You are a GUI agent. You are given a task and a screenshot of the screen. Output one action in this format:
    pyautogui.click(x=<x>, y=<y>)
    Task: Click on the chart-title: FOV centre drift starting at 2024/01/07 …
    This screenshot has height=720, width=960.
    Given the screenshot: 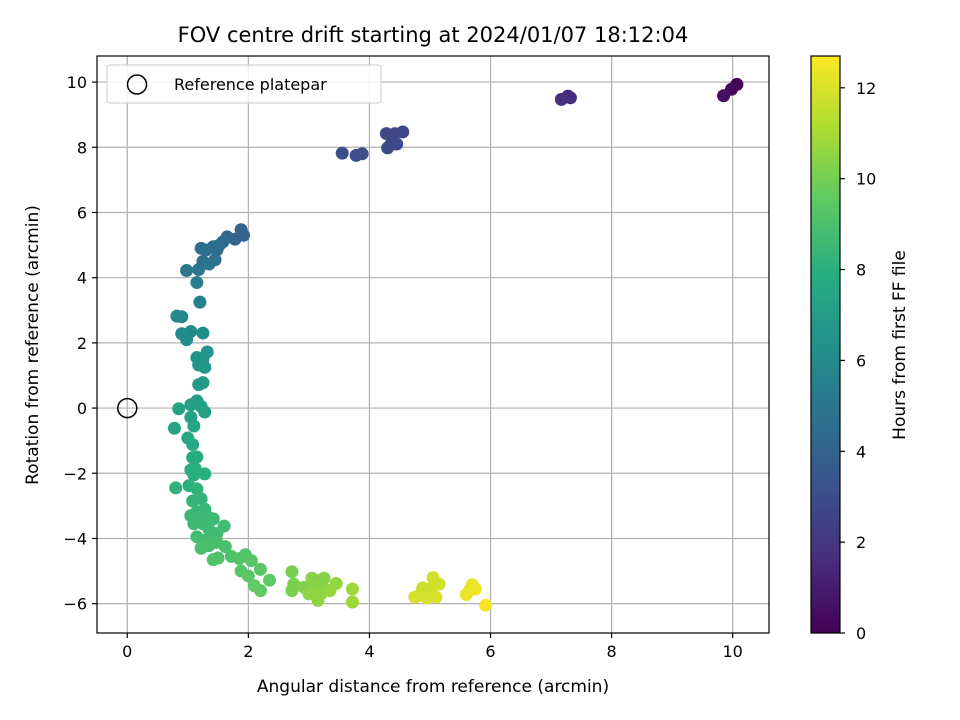 What is the action you would take?
    pyautogui.click(x=433, y=35)
    